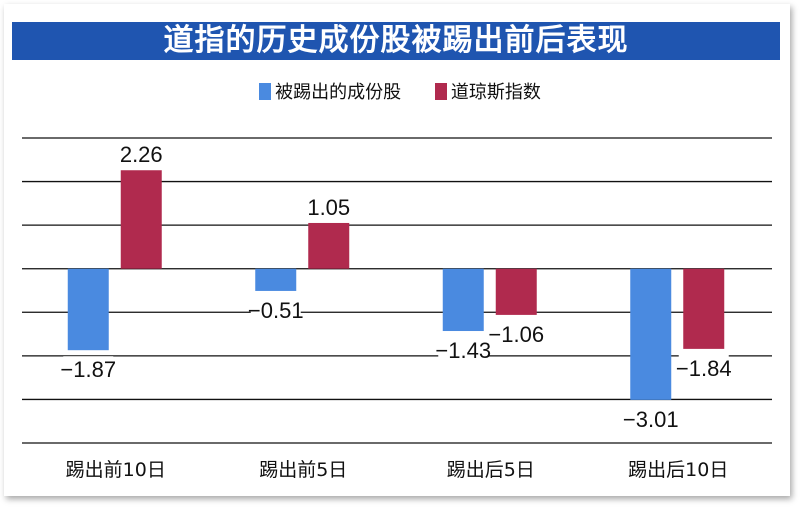  What do you see at coordinates (265, 91) in the screenshot?
I see `legend-swatch-stocks` at bounding box center [265, 91].